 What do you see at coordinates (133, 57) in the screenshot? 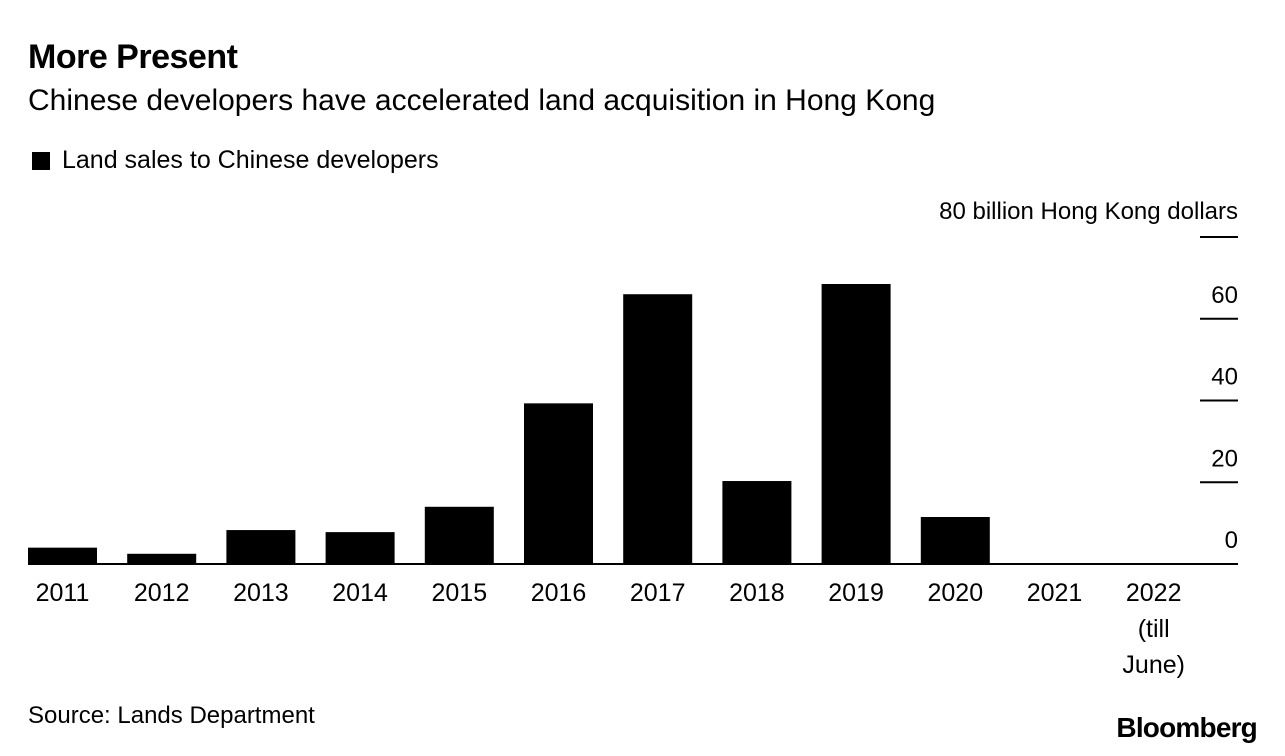
I see `chart-title: More Present` at bounding box center [133, 57].